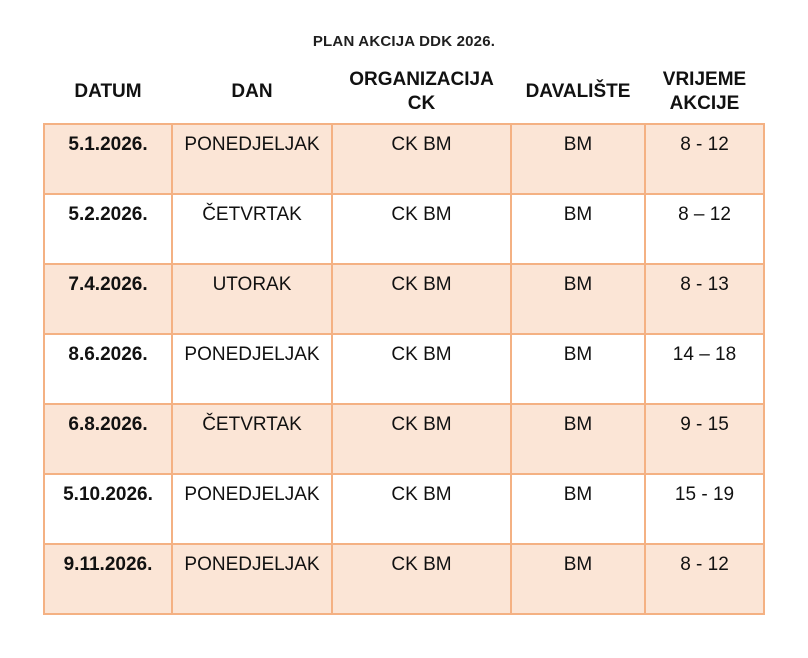  I want to click on cell-datum: 6.8.2026., so click(108, 439).